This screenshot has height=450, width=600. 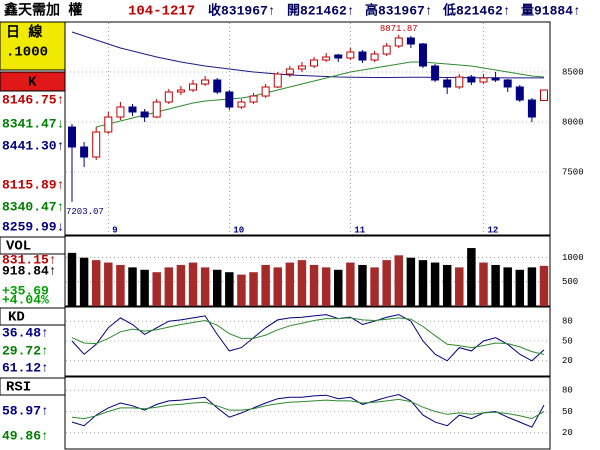 I want to click on header-quote: 收831967↑, so click(x=242, y=10).